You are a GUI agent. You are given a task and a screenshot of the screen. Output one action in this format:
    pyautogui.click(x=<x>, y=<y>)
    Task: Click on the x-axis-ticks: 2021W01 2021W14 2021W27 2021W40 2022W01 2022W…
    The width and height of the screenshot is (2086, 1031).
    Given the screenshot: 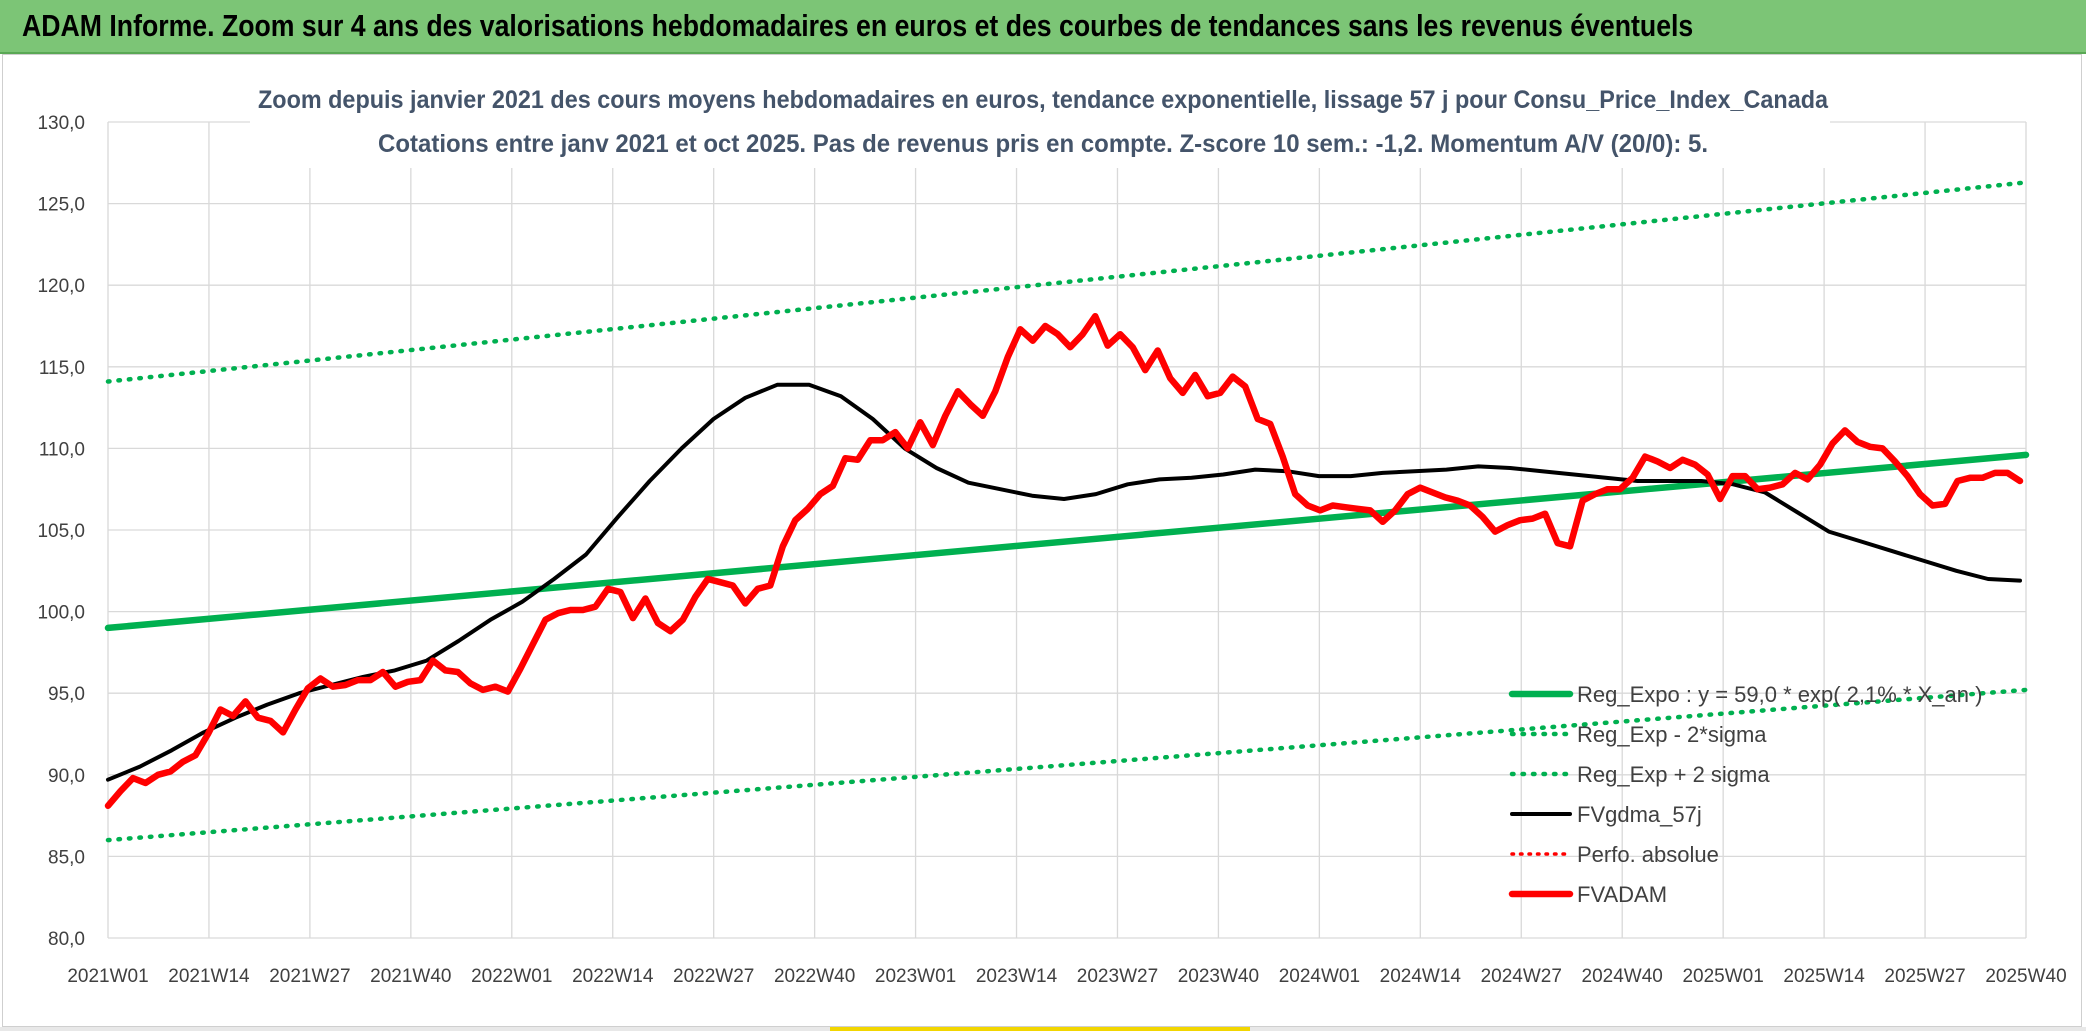 What is the action you would take?
    pyautogui.click(x=1066, y=976)
    